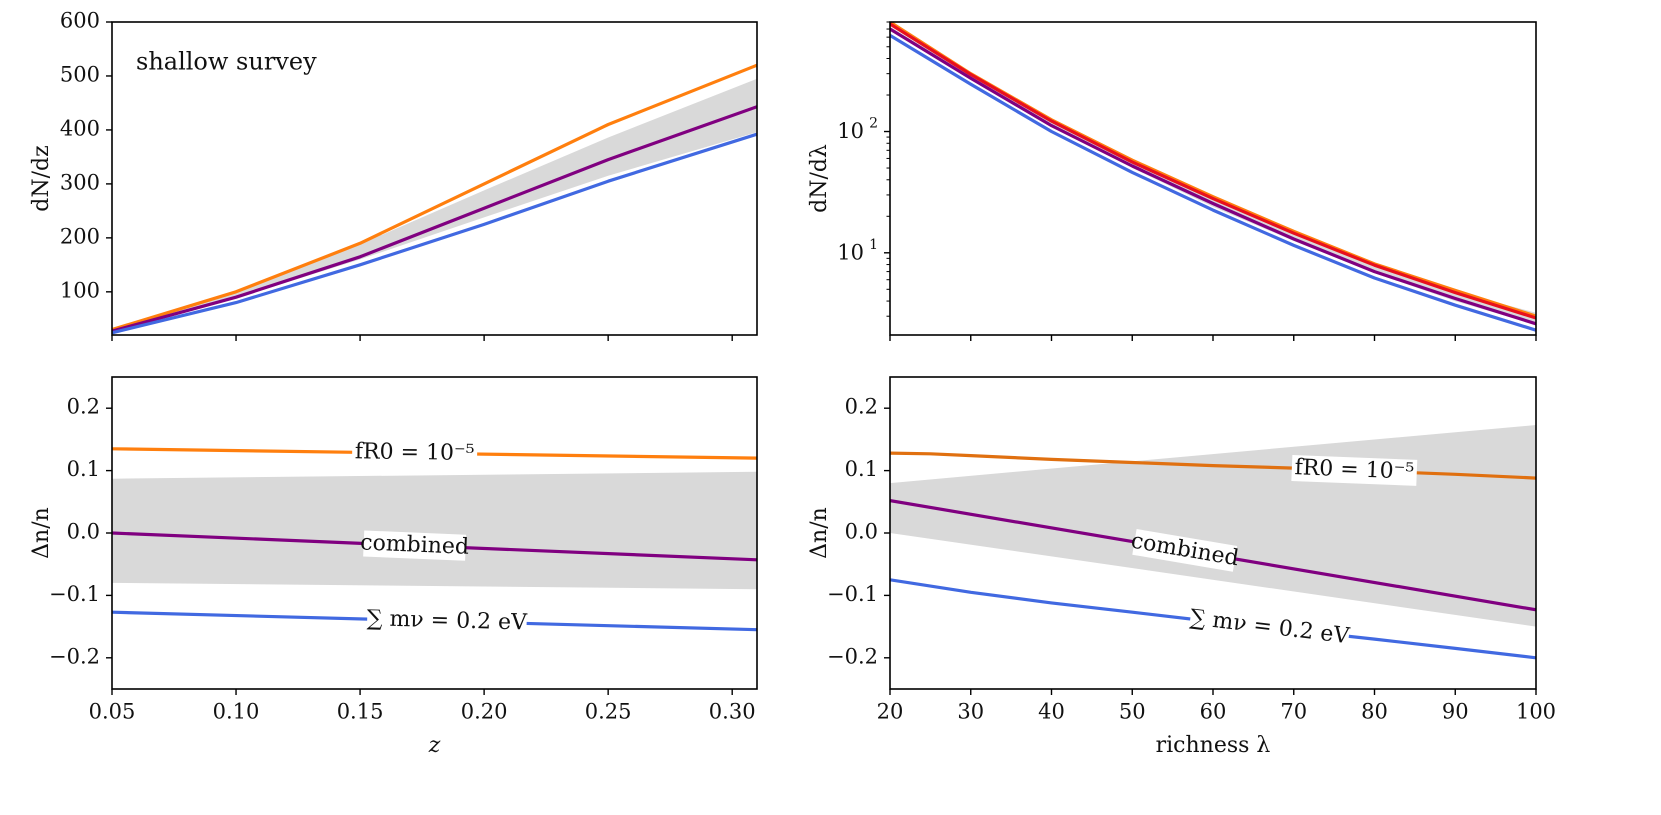  What do you see at coordinates (1051, 712) in the screenshot?
I see `x-tick-label: 40` at bounding box center [1051, 712].